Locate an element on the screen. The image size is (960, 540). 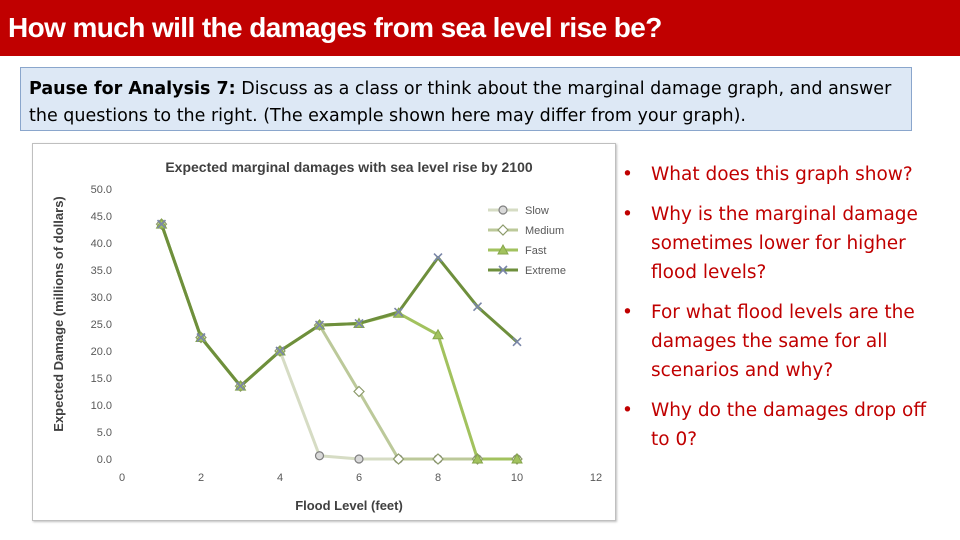
legend-label: Medium is located at coordinates (544, 231).